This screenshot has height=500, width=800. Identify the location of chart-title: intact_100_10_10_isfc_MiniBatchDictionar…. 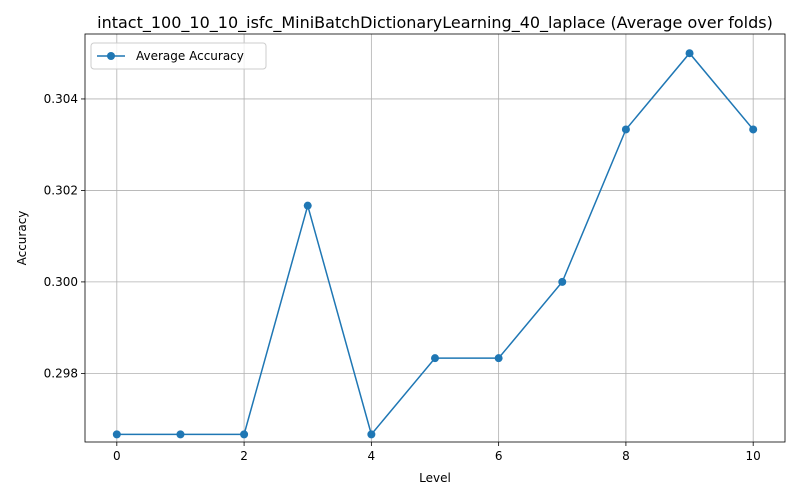
(435, 23).